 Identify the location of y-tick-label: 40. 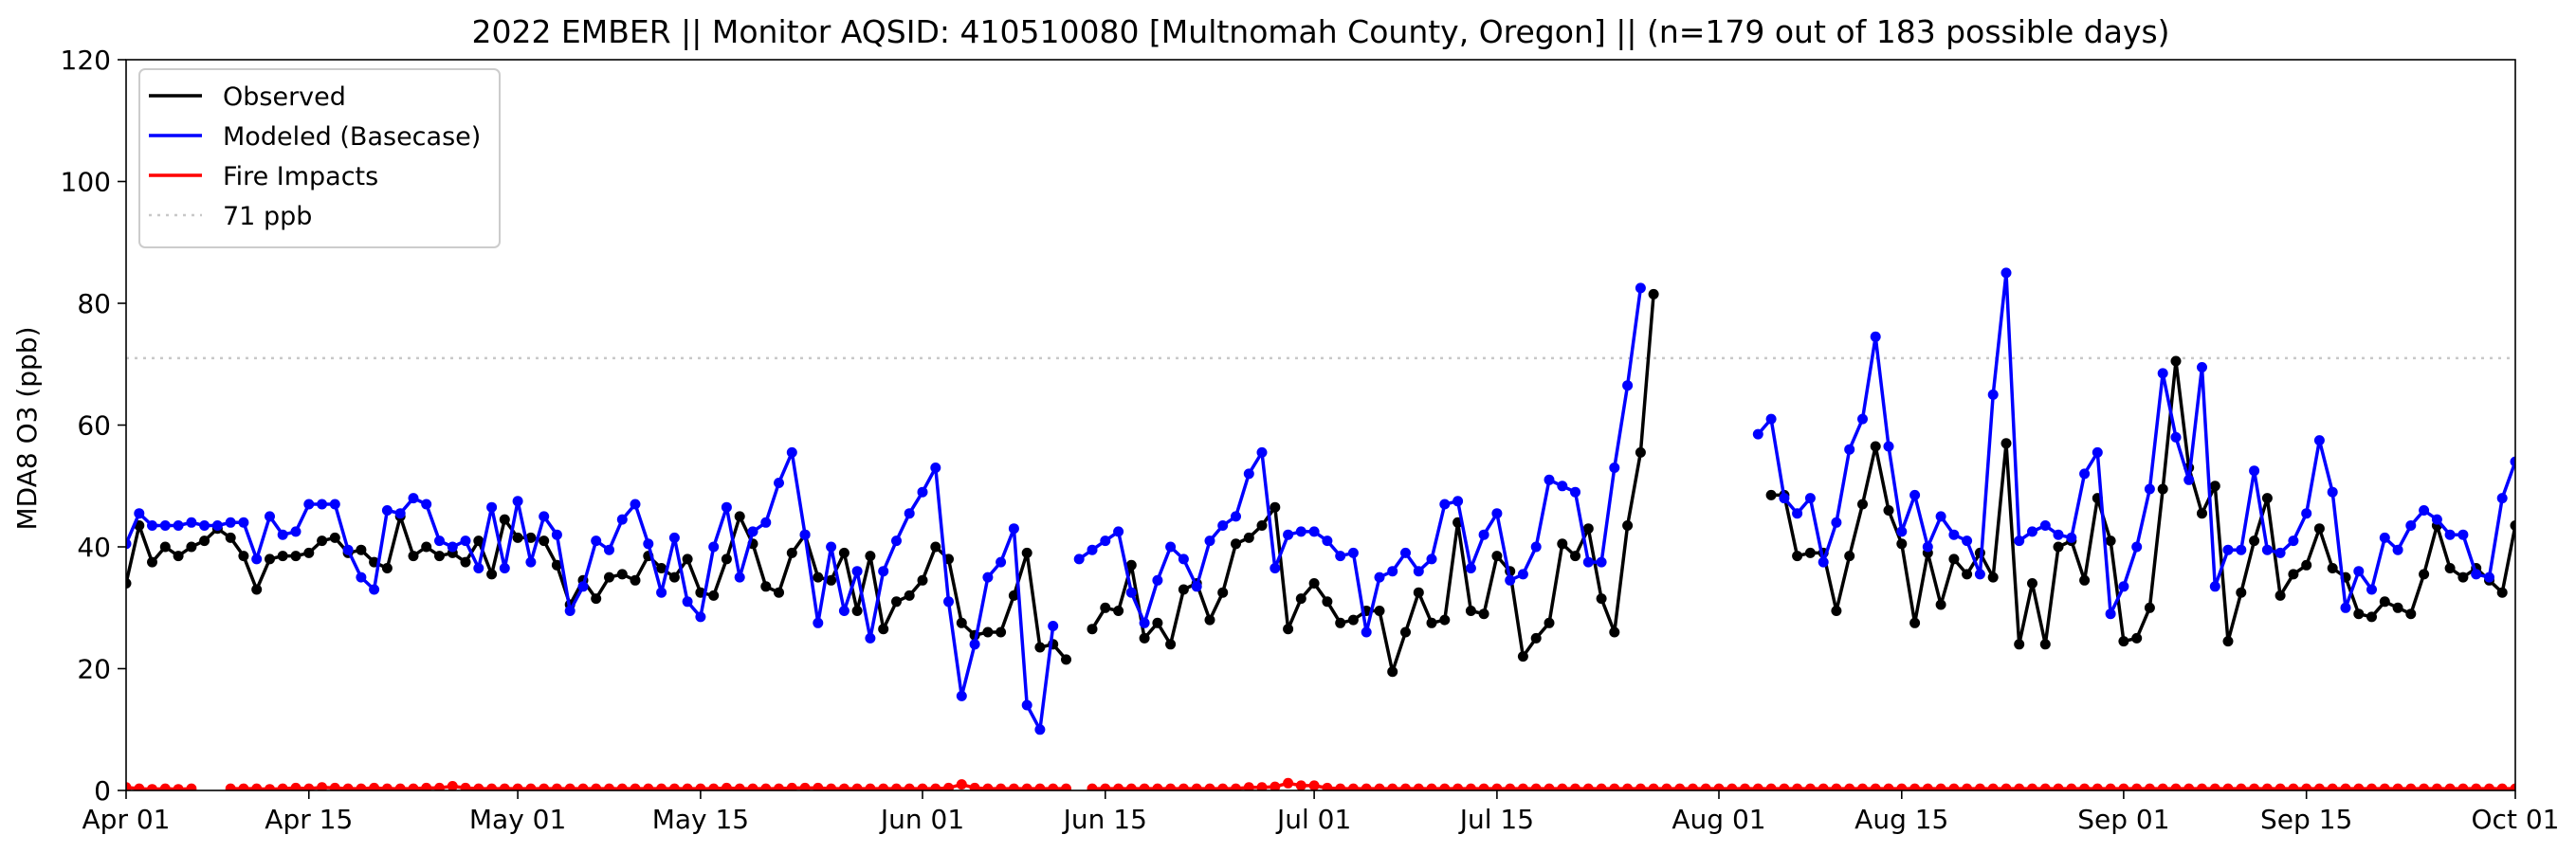
(94, 547).